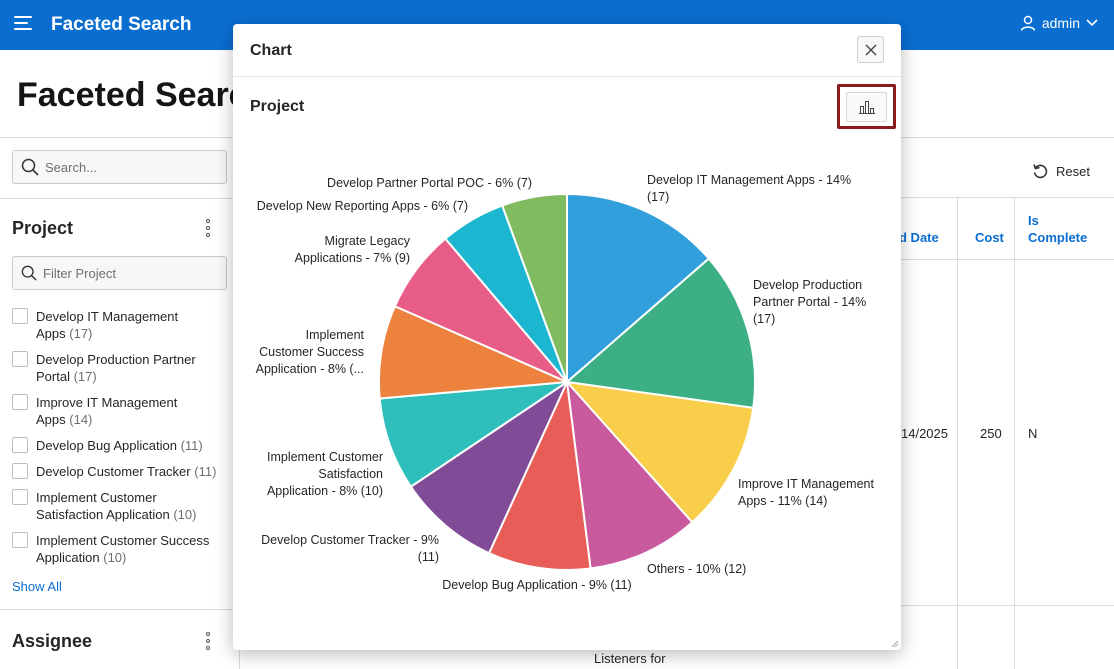 The width and height of the screenshot is (1114, 669). Describe the element at coordinates (567, 76) in the screenshot. I see `dialog-divider` at that location.